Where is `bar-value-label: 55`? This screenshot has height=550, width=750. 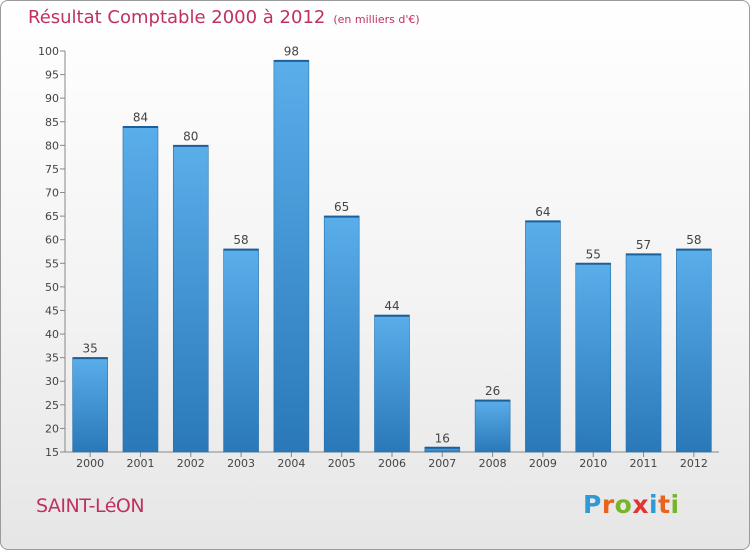
bar-value-label: 55 is located at coordinates (593, 254).